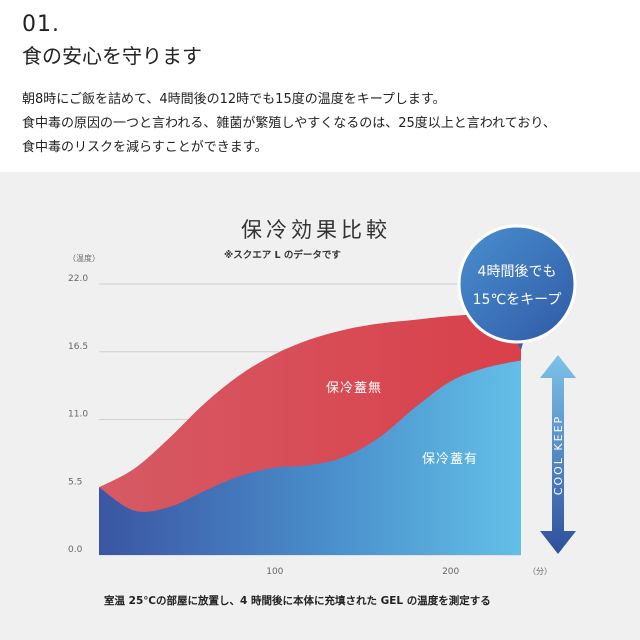  I want to click on y-tick-label: 22.0, so click(78, 279).